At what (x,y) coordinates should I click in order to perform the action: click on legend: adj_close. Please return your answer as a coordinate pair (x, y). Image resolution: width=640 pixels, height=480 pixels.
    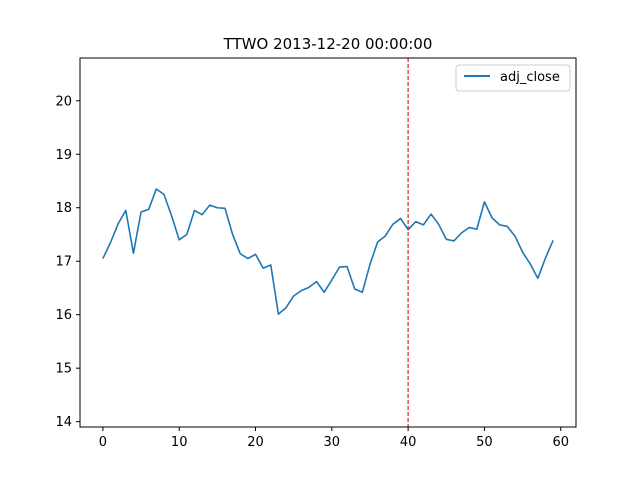
    Looking at the image, I should click on (513, 78).